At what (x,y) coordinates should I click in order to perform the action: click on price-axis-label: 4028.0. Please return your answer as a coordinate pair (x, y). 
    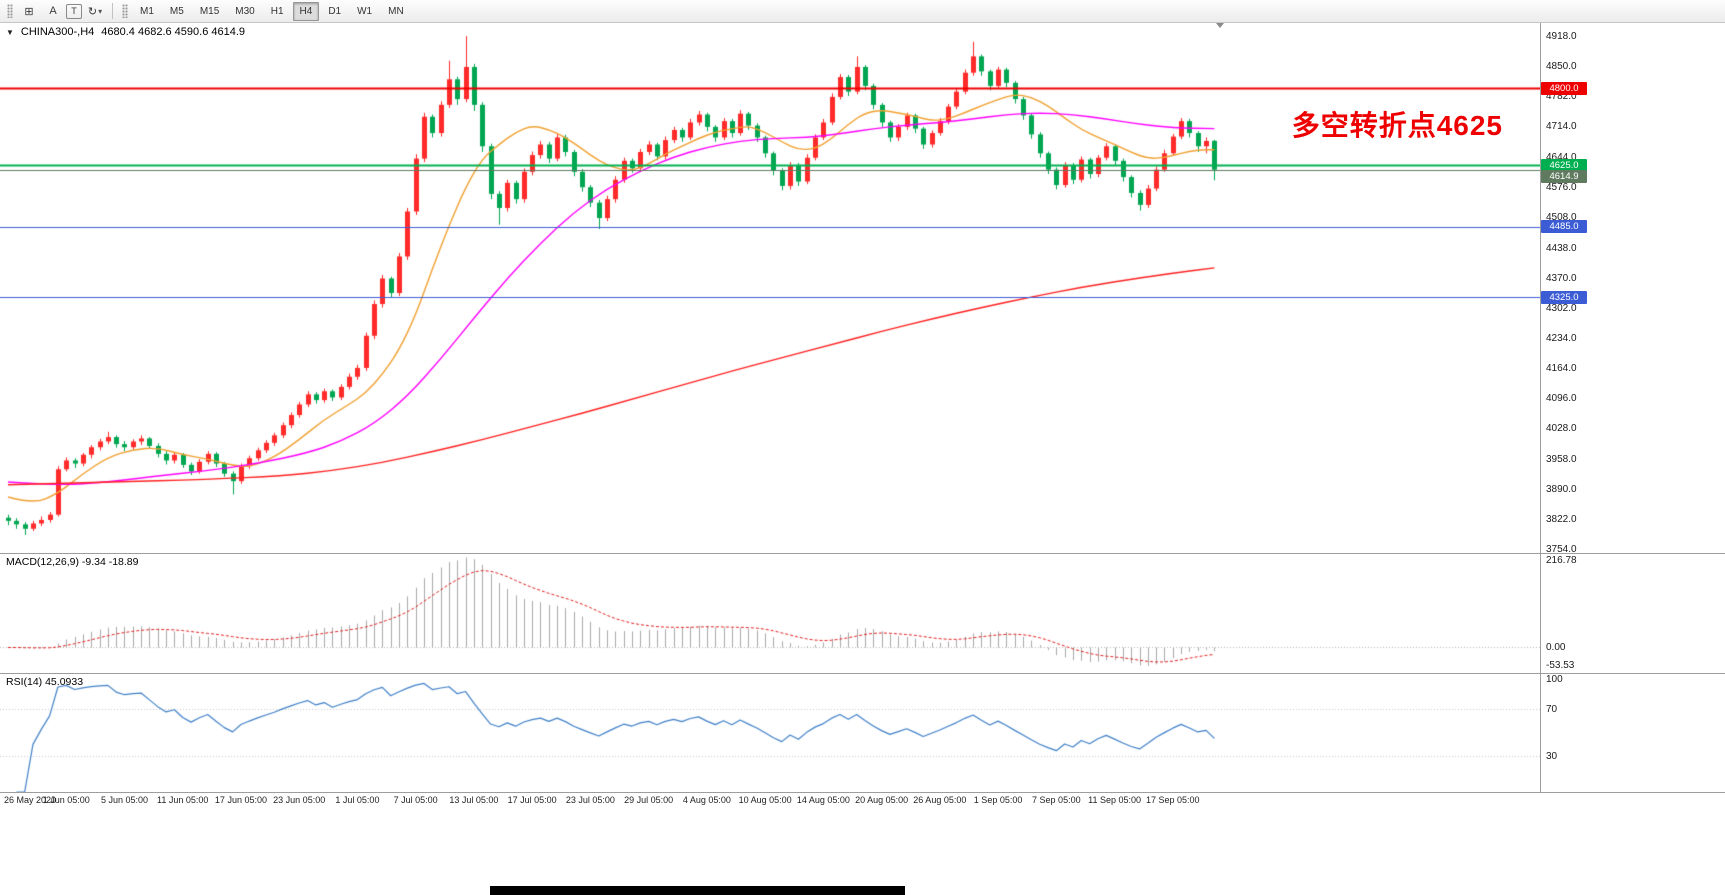
    Looking at the image, I should click on (1561, 429).